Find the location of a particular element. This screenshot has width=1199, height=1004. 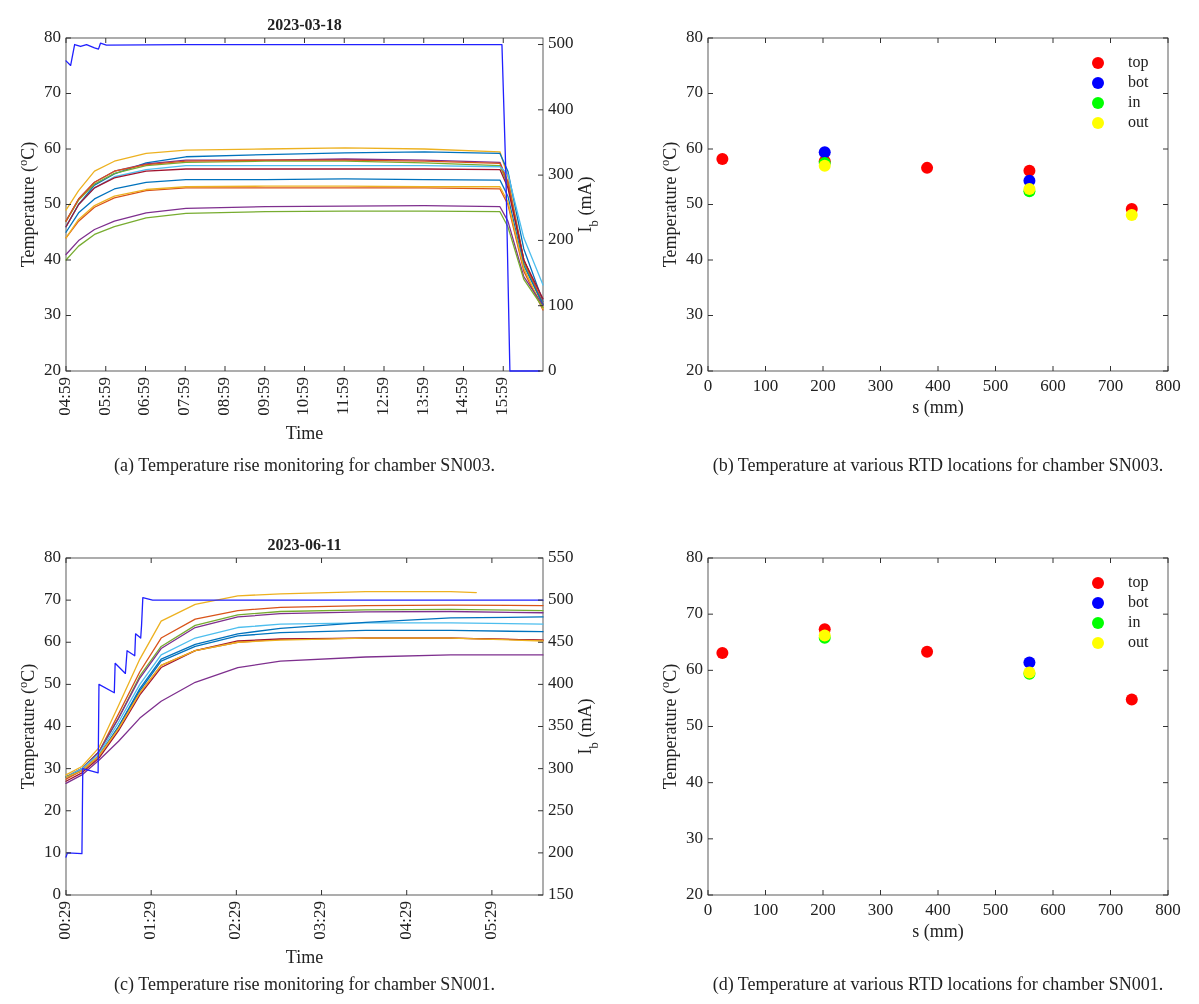

chart-title: 2023-06-11 is located at coordinates (304, 544).